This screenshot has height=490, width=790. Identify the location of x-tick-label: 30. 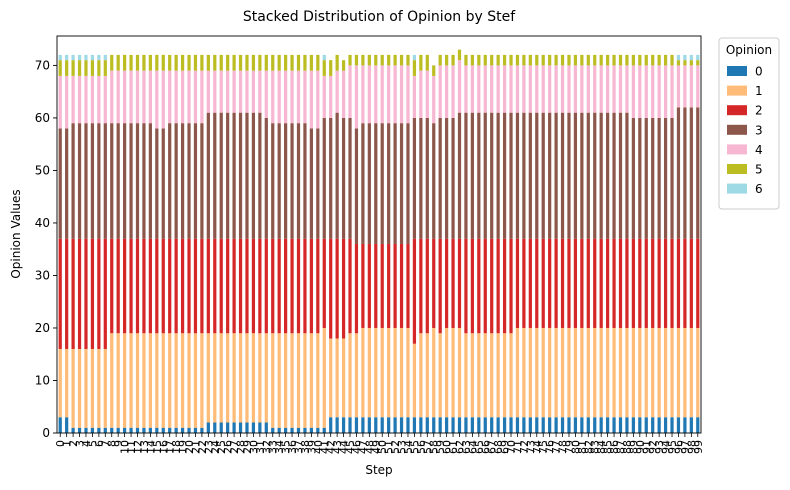
(253, 447).